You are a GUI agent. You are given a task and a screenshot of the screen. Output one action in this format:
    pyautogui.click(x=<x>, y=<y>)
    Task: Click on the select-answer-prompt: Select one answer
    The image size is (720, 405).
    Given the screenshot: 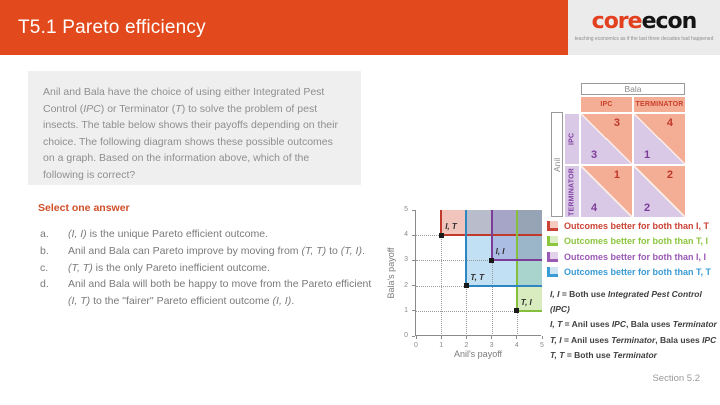 What is the action you would take?
    pyautogui.click(x=84, y=208)
    